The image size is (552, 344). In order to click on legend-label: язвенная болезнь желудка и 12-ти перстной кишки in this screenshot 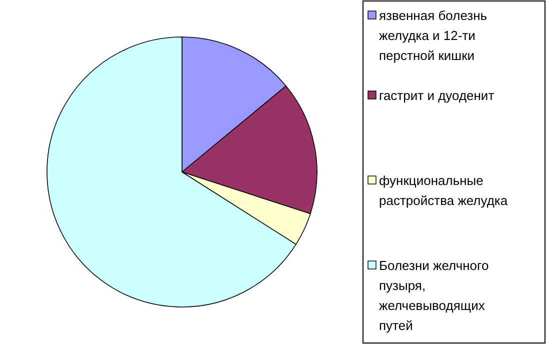, I will do `click(433, 35)`.